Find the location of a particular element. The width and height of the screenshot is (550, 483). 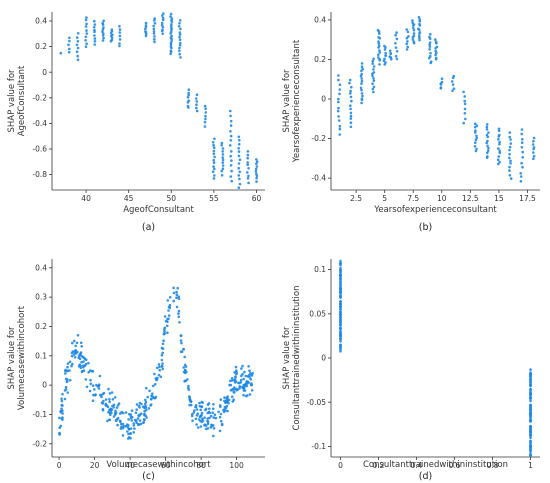

y-tick-label: -0.6 is located at coordinates (39, 149).